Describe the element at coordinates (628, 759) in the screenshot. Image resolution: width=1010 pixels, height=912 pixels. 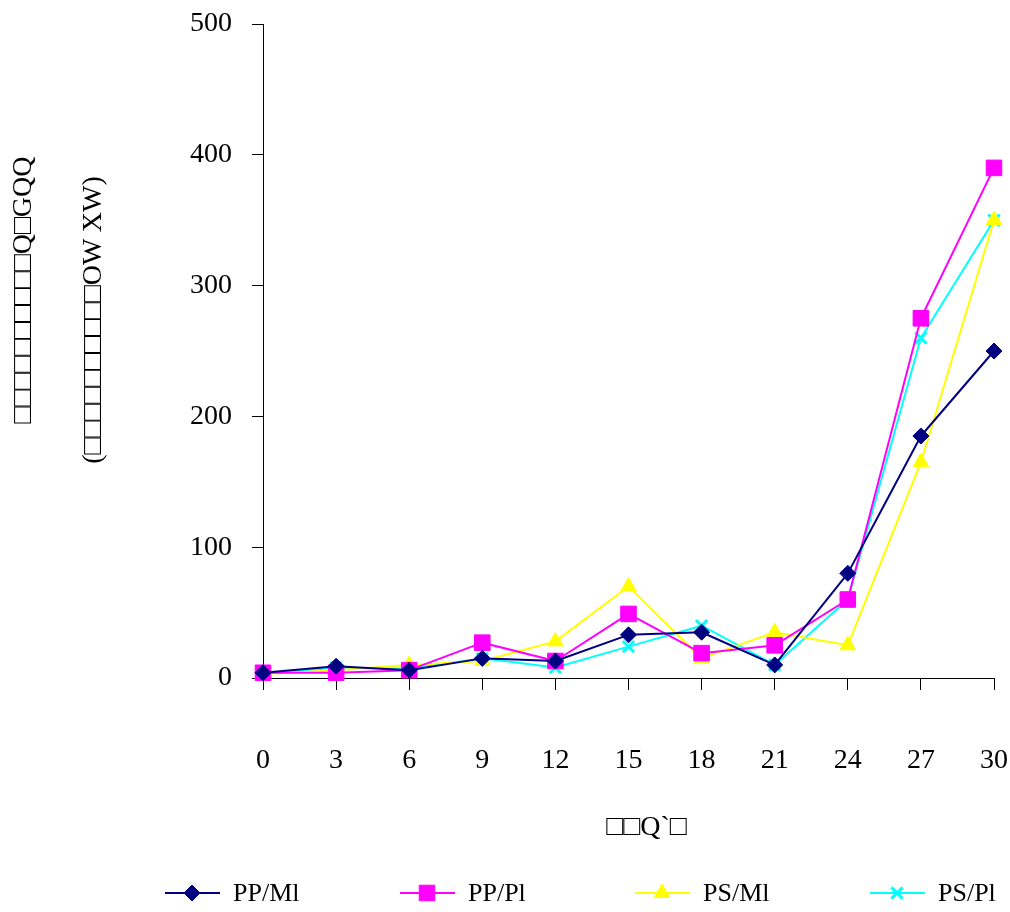
I see `x-tick-label: 15` at that location.